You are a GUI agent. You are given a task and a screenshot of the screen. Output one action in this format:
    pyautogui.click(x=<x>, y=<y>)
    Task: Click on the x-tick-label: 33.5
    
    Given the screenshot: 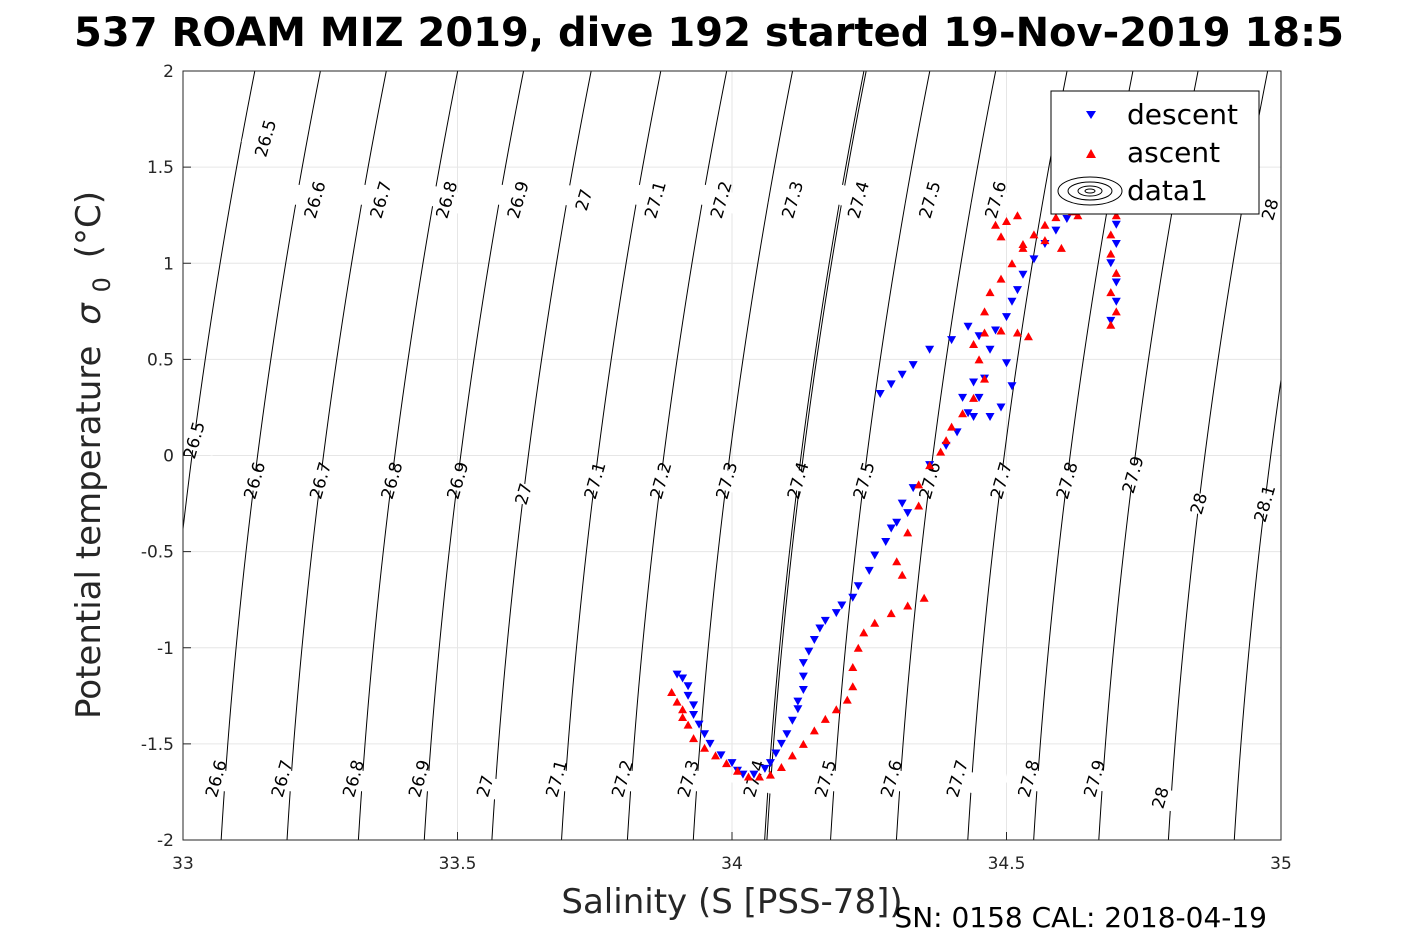 What is the action you would take?
    pyautogui.click(x=458, y=864)
    